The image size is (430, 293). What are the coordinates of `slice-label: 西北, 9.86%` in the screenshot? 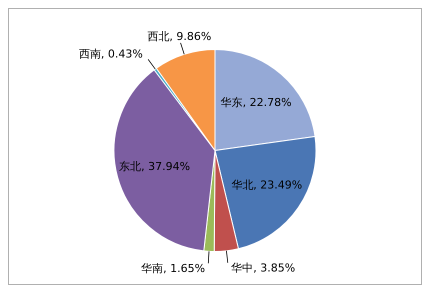 It's located at (179, 37).